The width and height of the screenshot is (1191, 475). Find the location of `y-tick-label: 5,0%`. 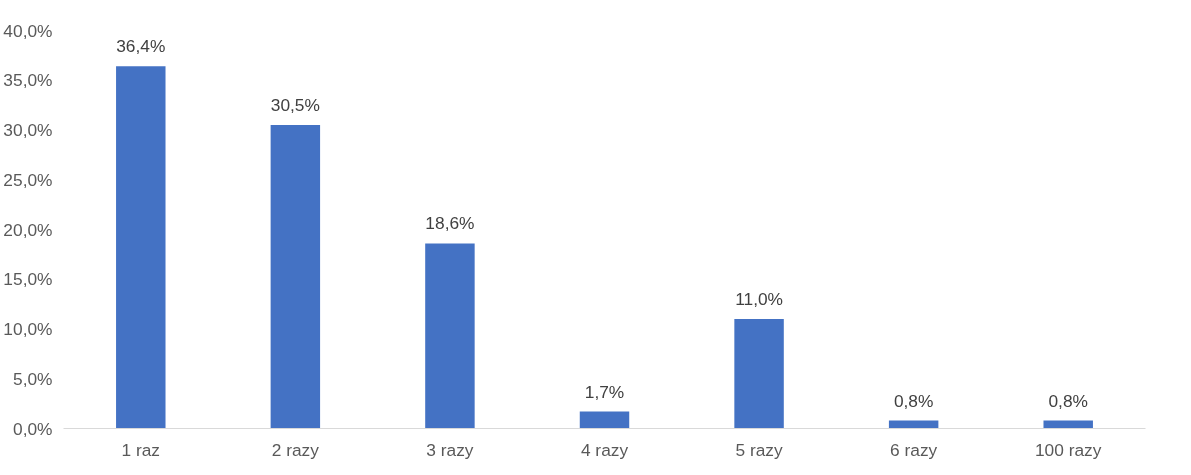

y-tick-label: 5,0% is located at coordinates (33, 378).